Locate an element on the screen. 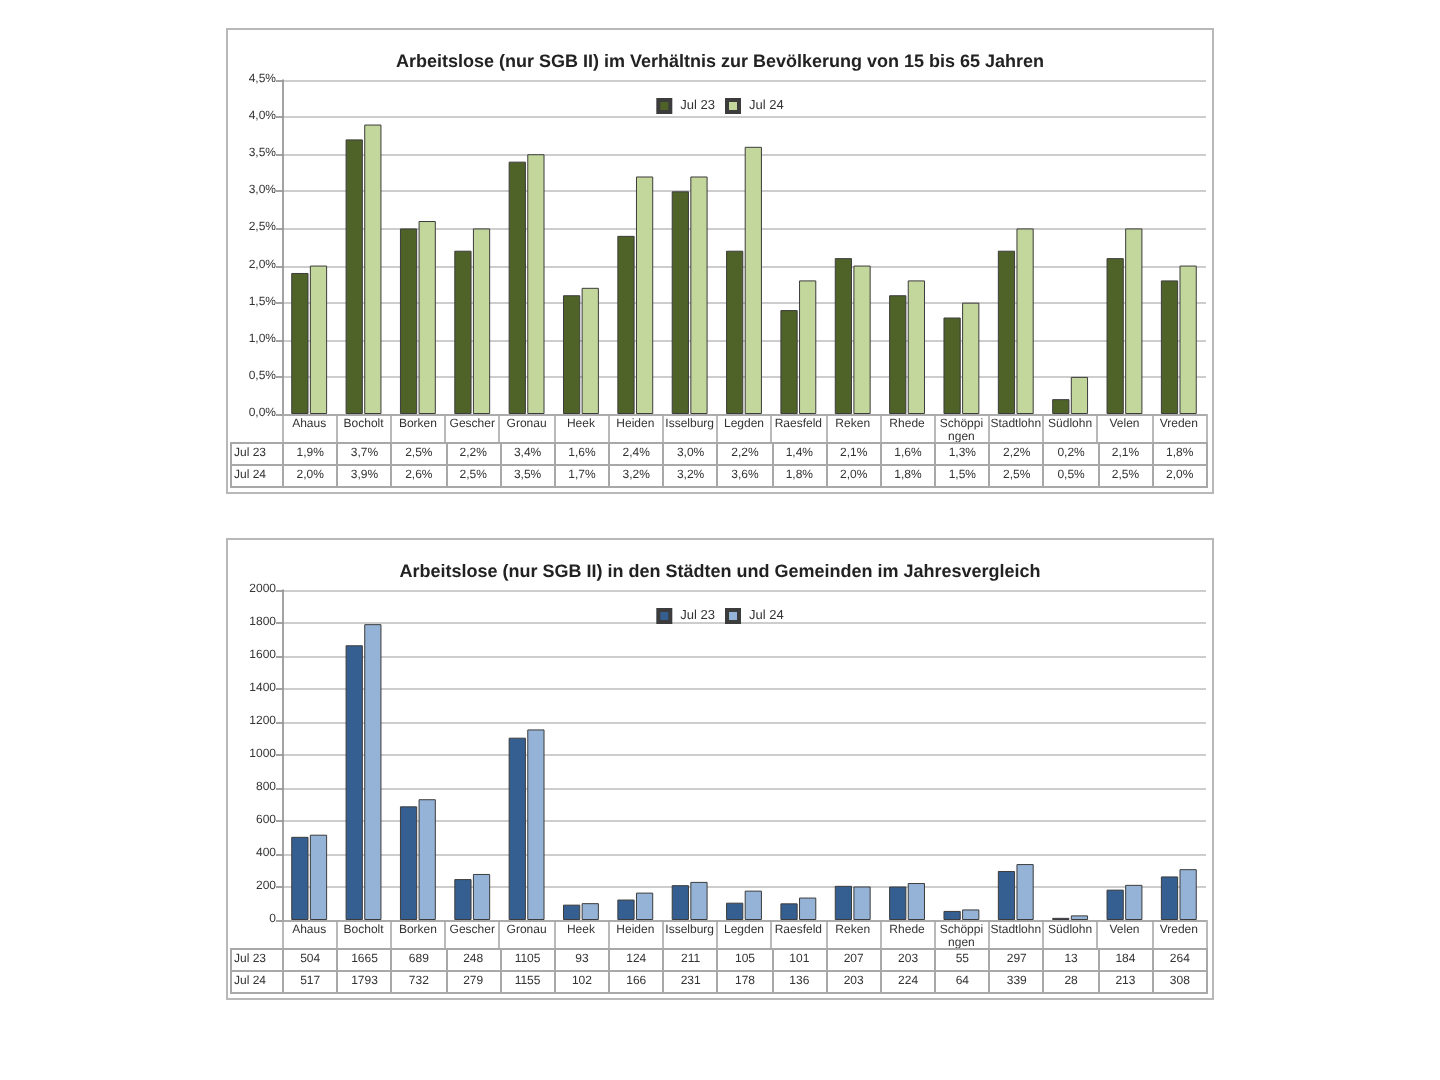 Image resolution: width=1440 pixels, height=1080 pixels. chart-title: Arbeitslose (nur SGB II) in den Städten und Gemeinden im Jahresvergleich is located at coordinates (720, 571).